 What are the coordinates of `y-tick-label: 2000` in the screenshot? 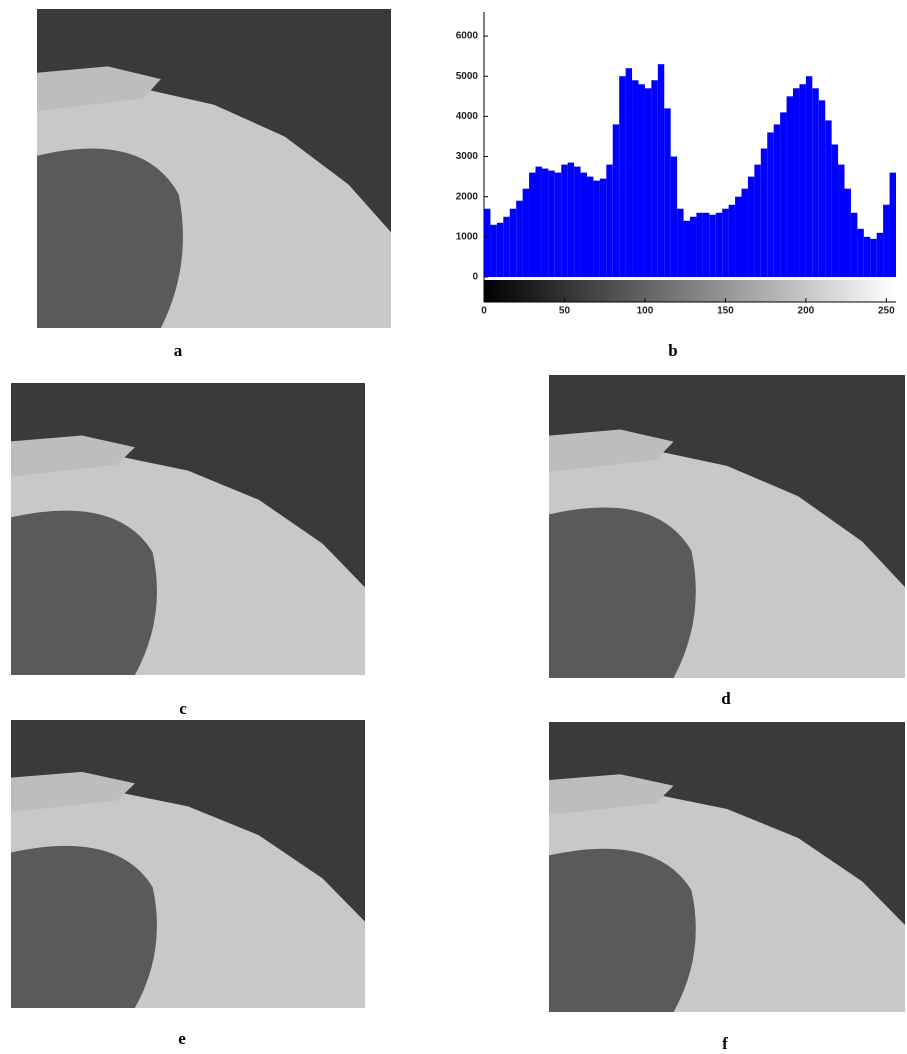 It's located at (467, 196).